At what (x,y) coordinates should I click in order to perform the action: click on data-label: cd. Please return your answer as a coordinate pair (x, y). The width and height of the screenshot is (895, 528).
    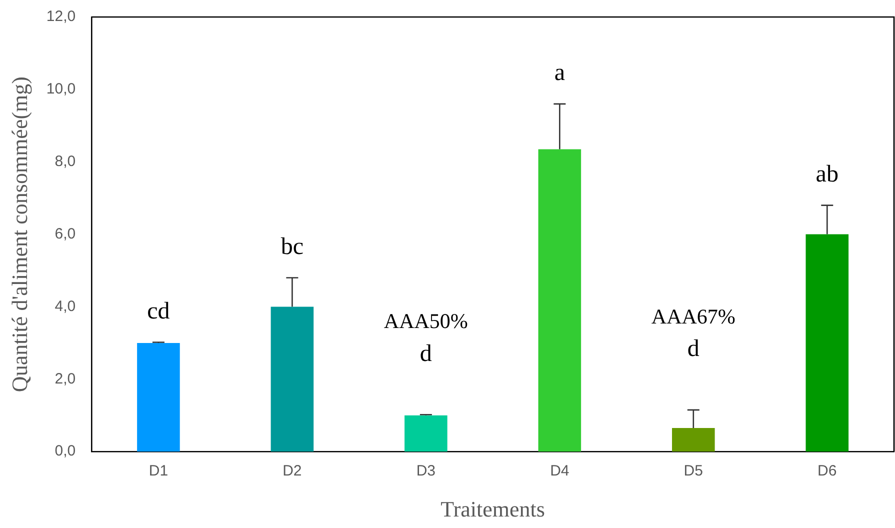
    Looking at the image, I should click on (158, 311).